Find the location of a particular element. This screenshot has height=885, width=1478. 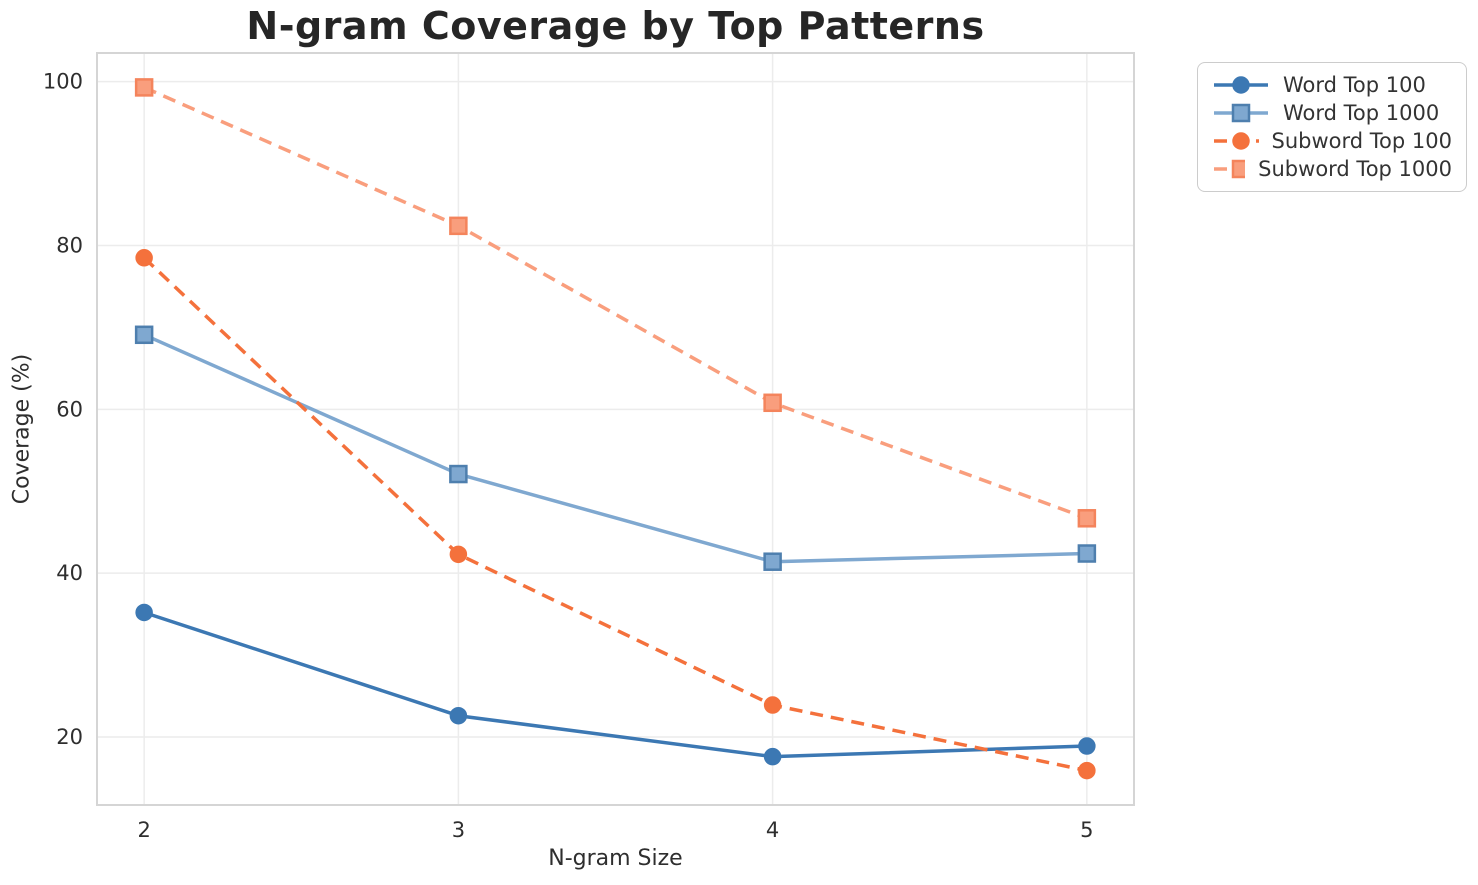

y-tick-label: 100 is located at coordinates (63, 82).